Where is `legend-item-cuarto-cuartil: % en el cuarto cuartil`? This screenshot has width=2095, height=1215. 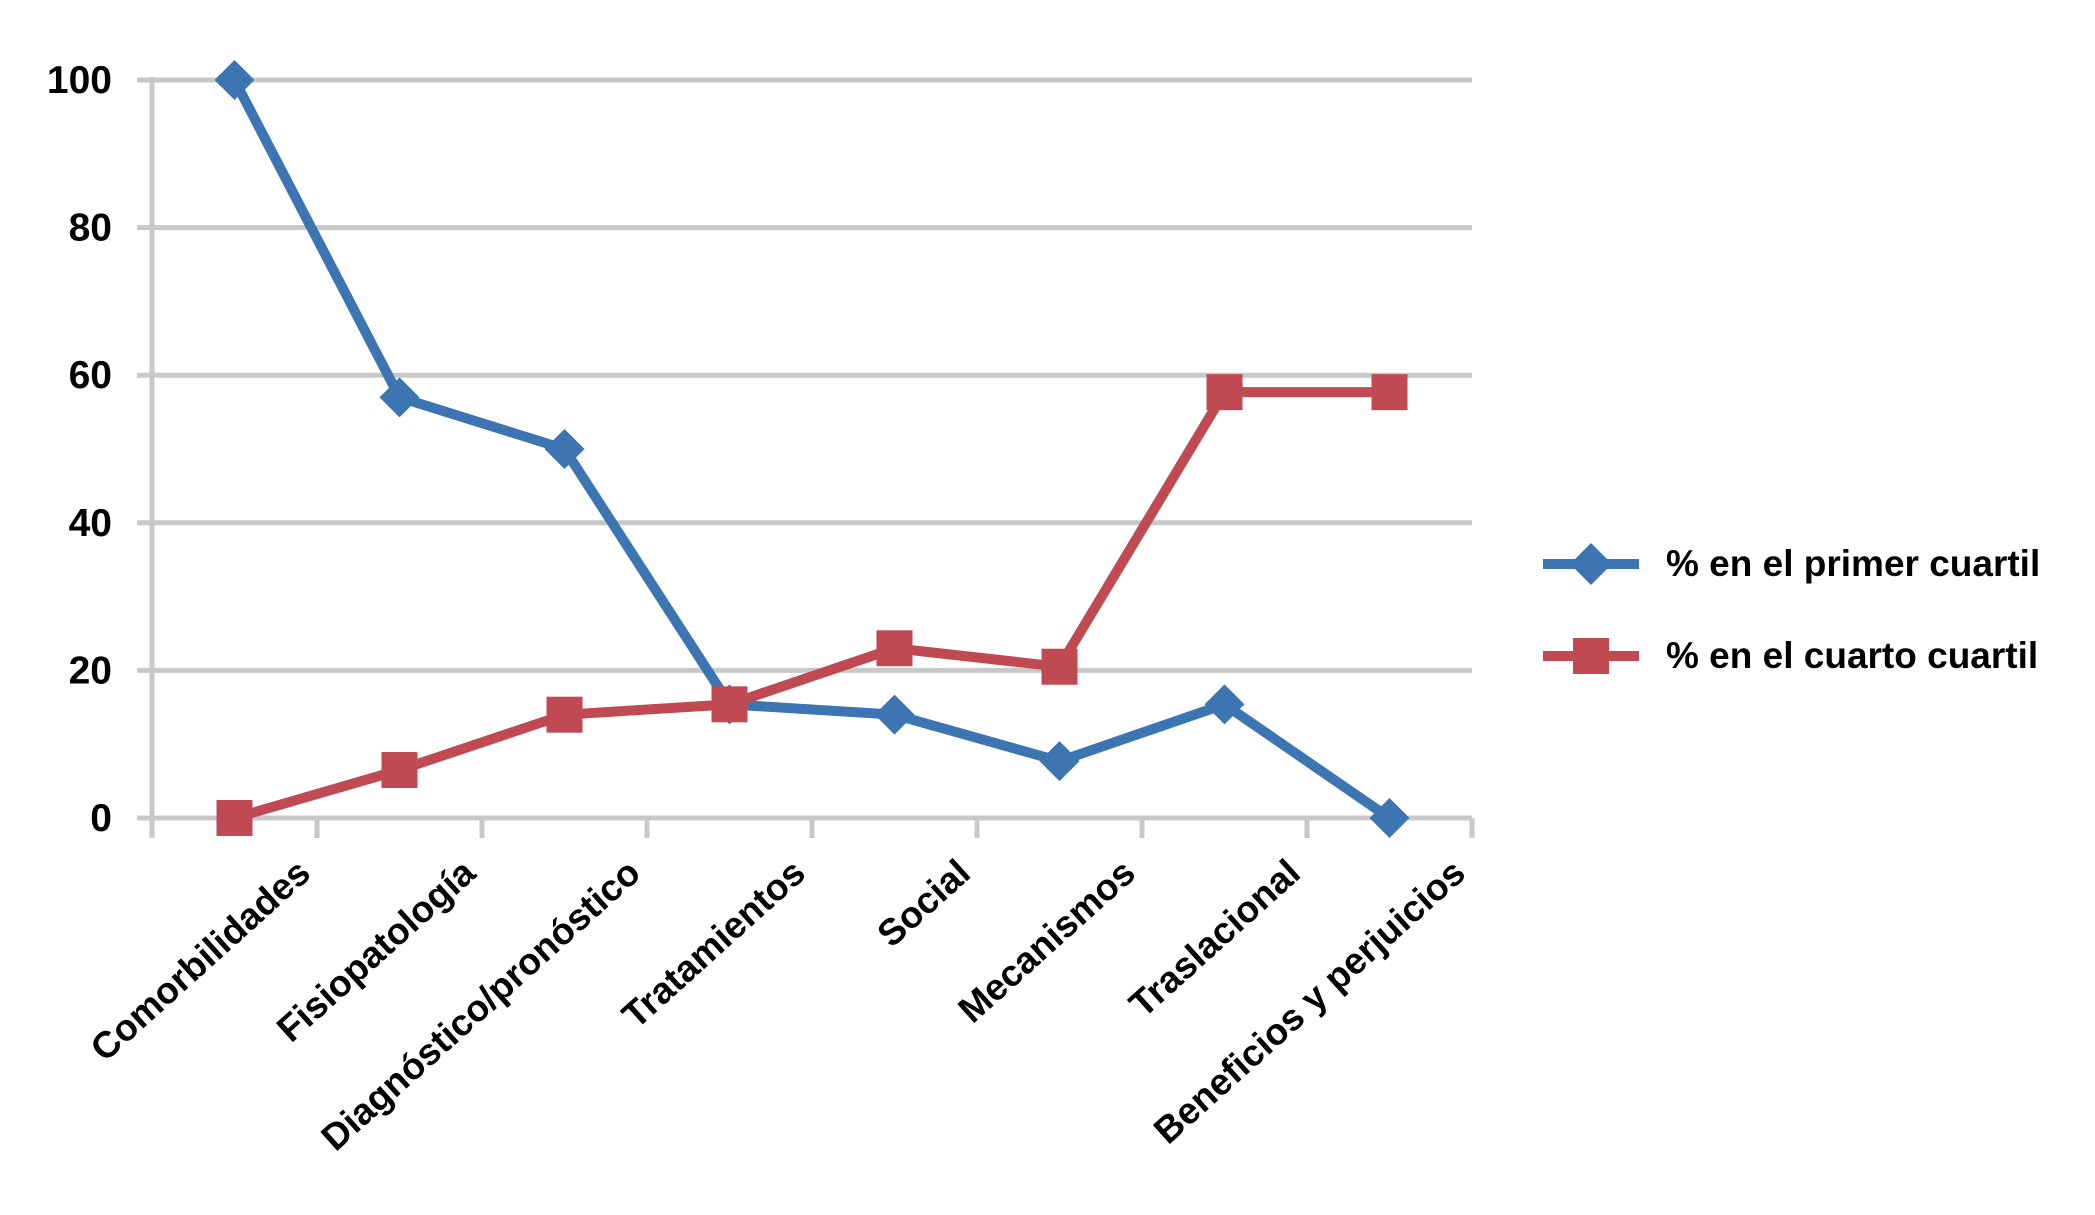
legend-item-cuarto-cuartil: % en el cuarto cuartil is located at coordinates (1791, 656).